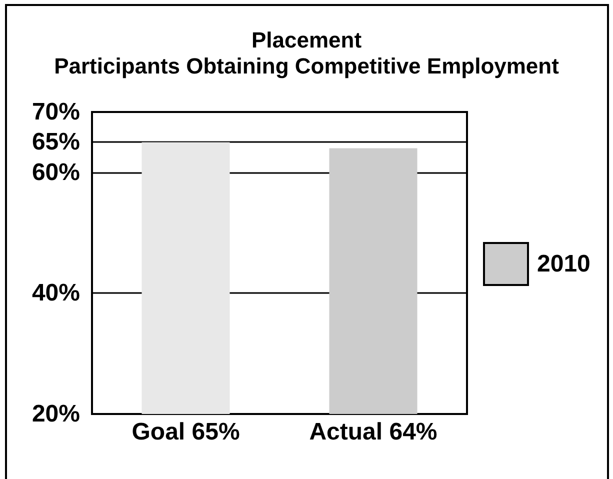 Image resolution: width=613 pixels, height=479 pixels. Describe the element at coordinates (306, 40) in the screenshot. I see `chart-title: Placement` at that location.